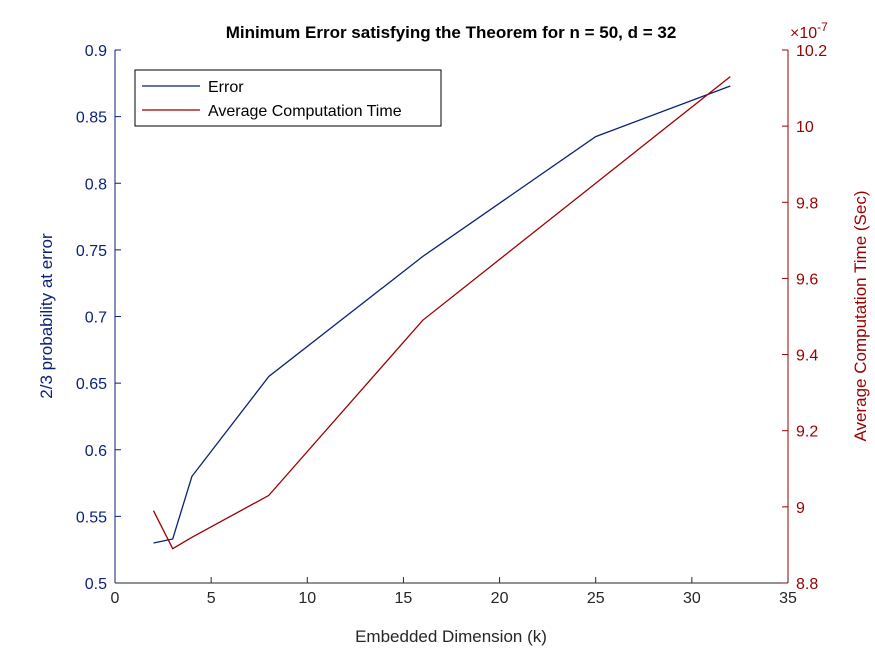 This screenshot has height=656, width=875. I want to click on y-left-tick-label: 0.6, so click(96, 451).